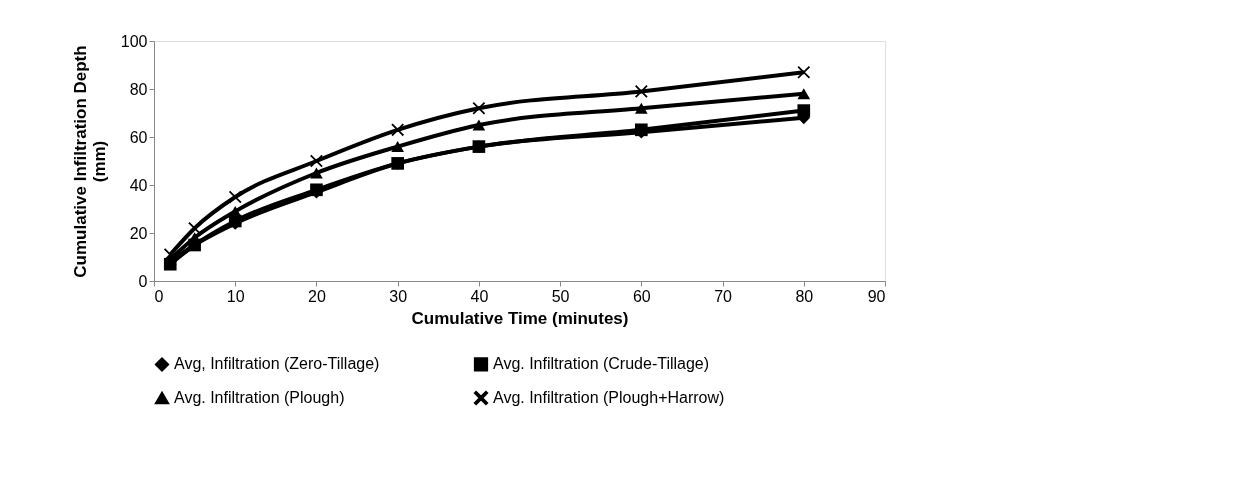 This screenshot has height=504, width=1256. I want to click on x-tick-label: 70, so click(723, 296).